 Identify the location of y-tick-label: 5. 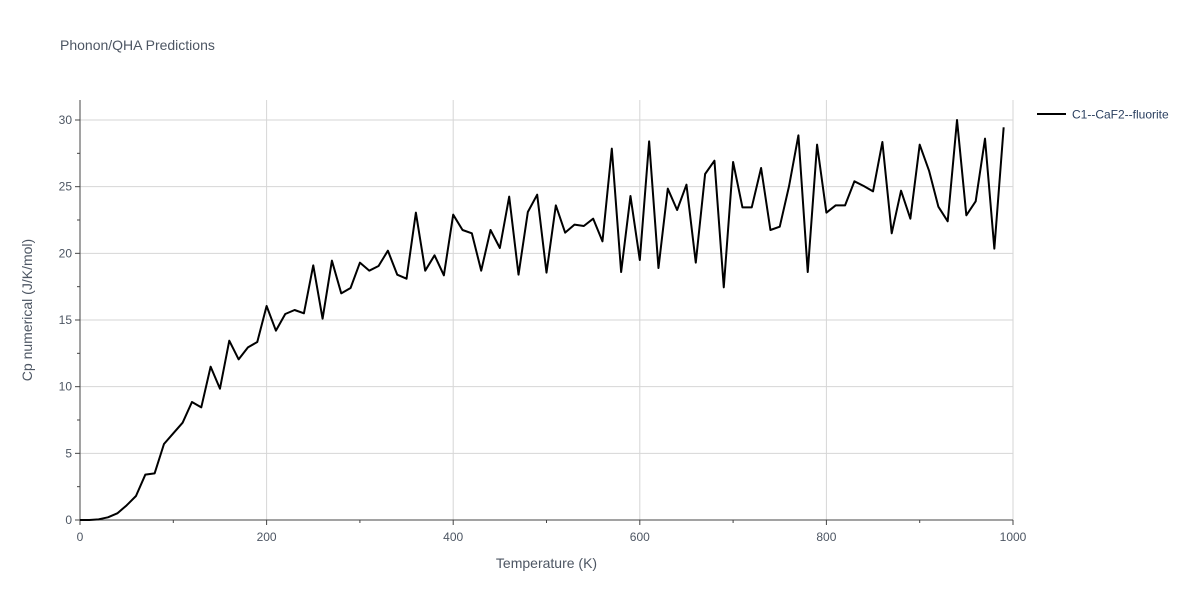
(68, 453).